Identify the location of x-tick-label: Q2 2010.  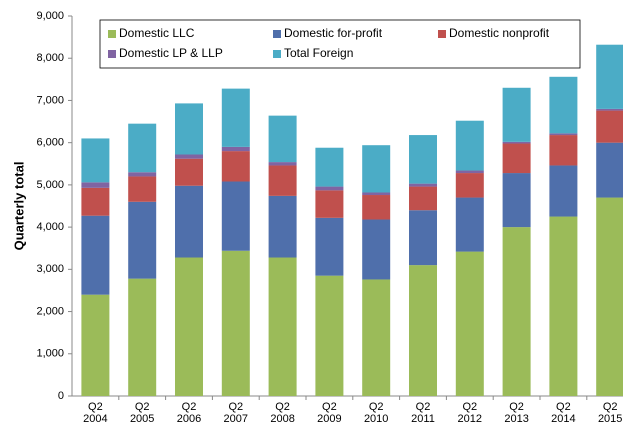
(376, 413).